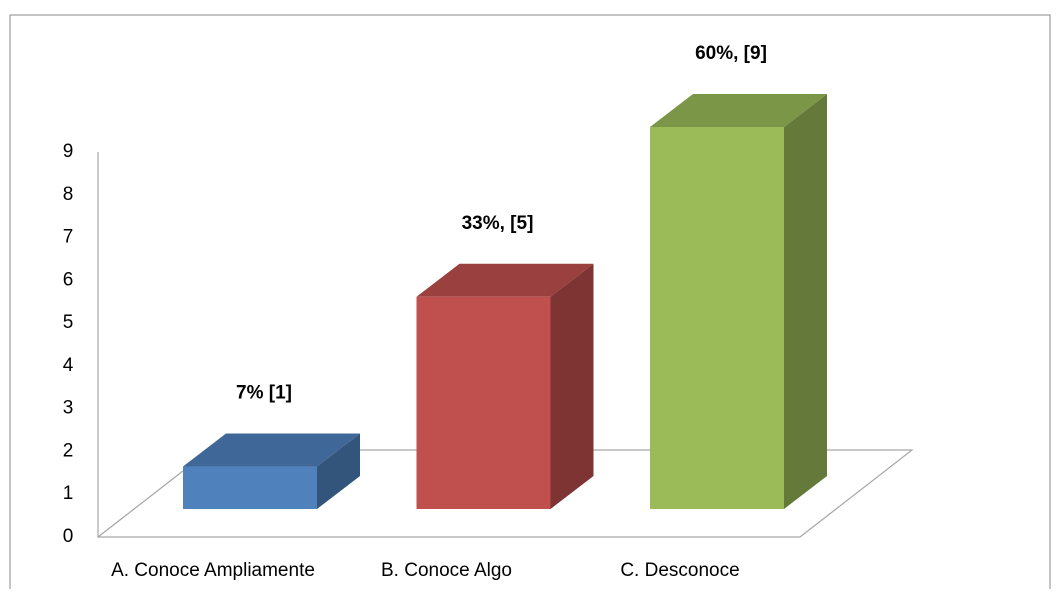 The height and width of the screenshot is (594, 1056). Describe the element at coordinates (264, 393) in the screenshot. I see `value-label: 7% [1]` at that location.